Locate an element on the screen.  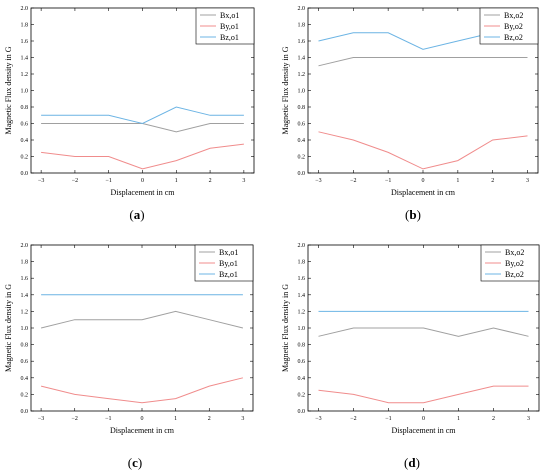
panel-caption: (a) is located at coordinates (136, 214).